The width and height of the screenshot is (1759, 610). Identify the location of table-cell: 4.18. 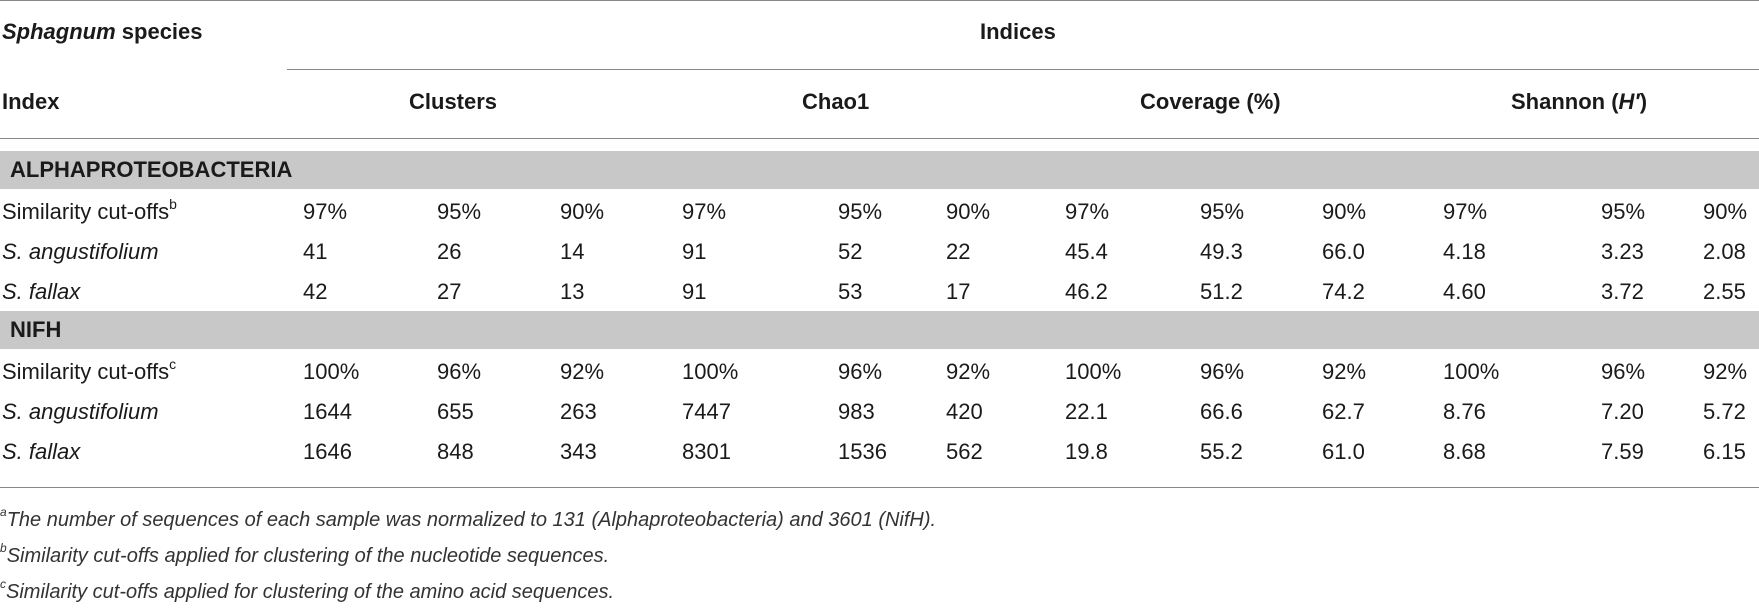
(1464, 251).